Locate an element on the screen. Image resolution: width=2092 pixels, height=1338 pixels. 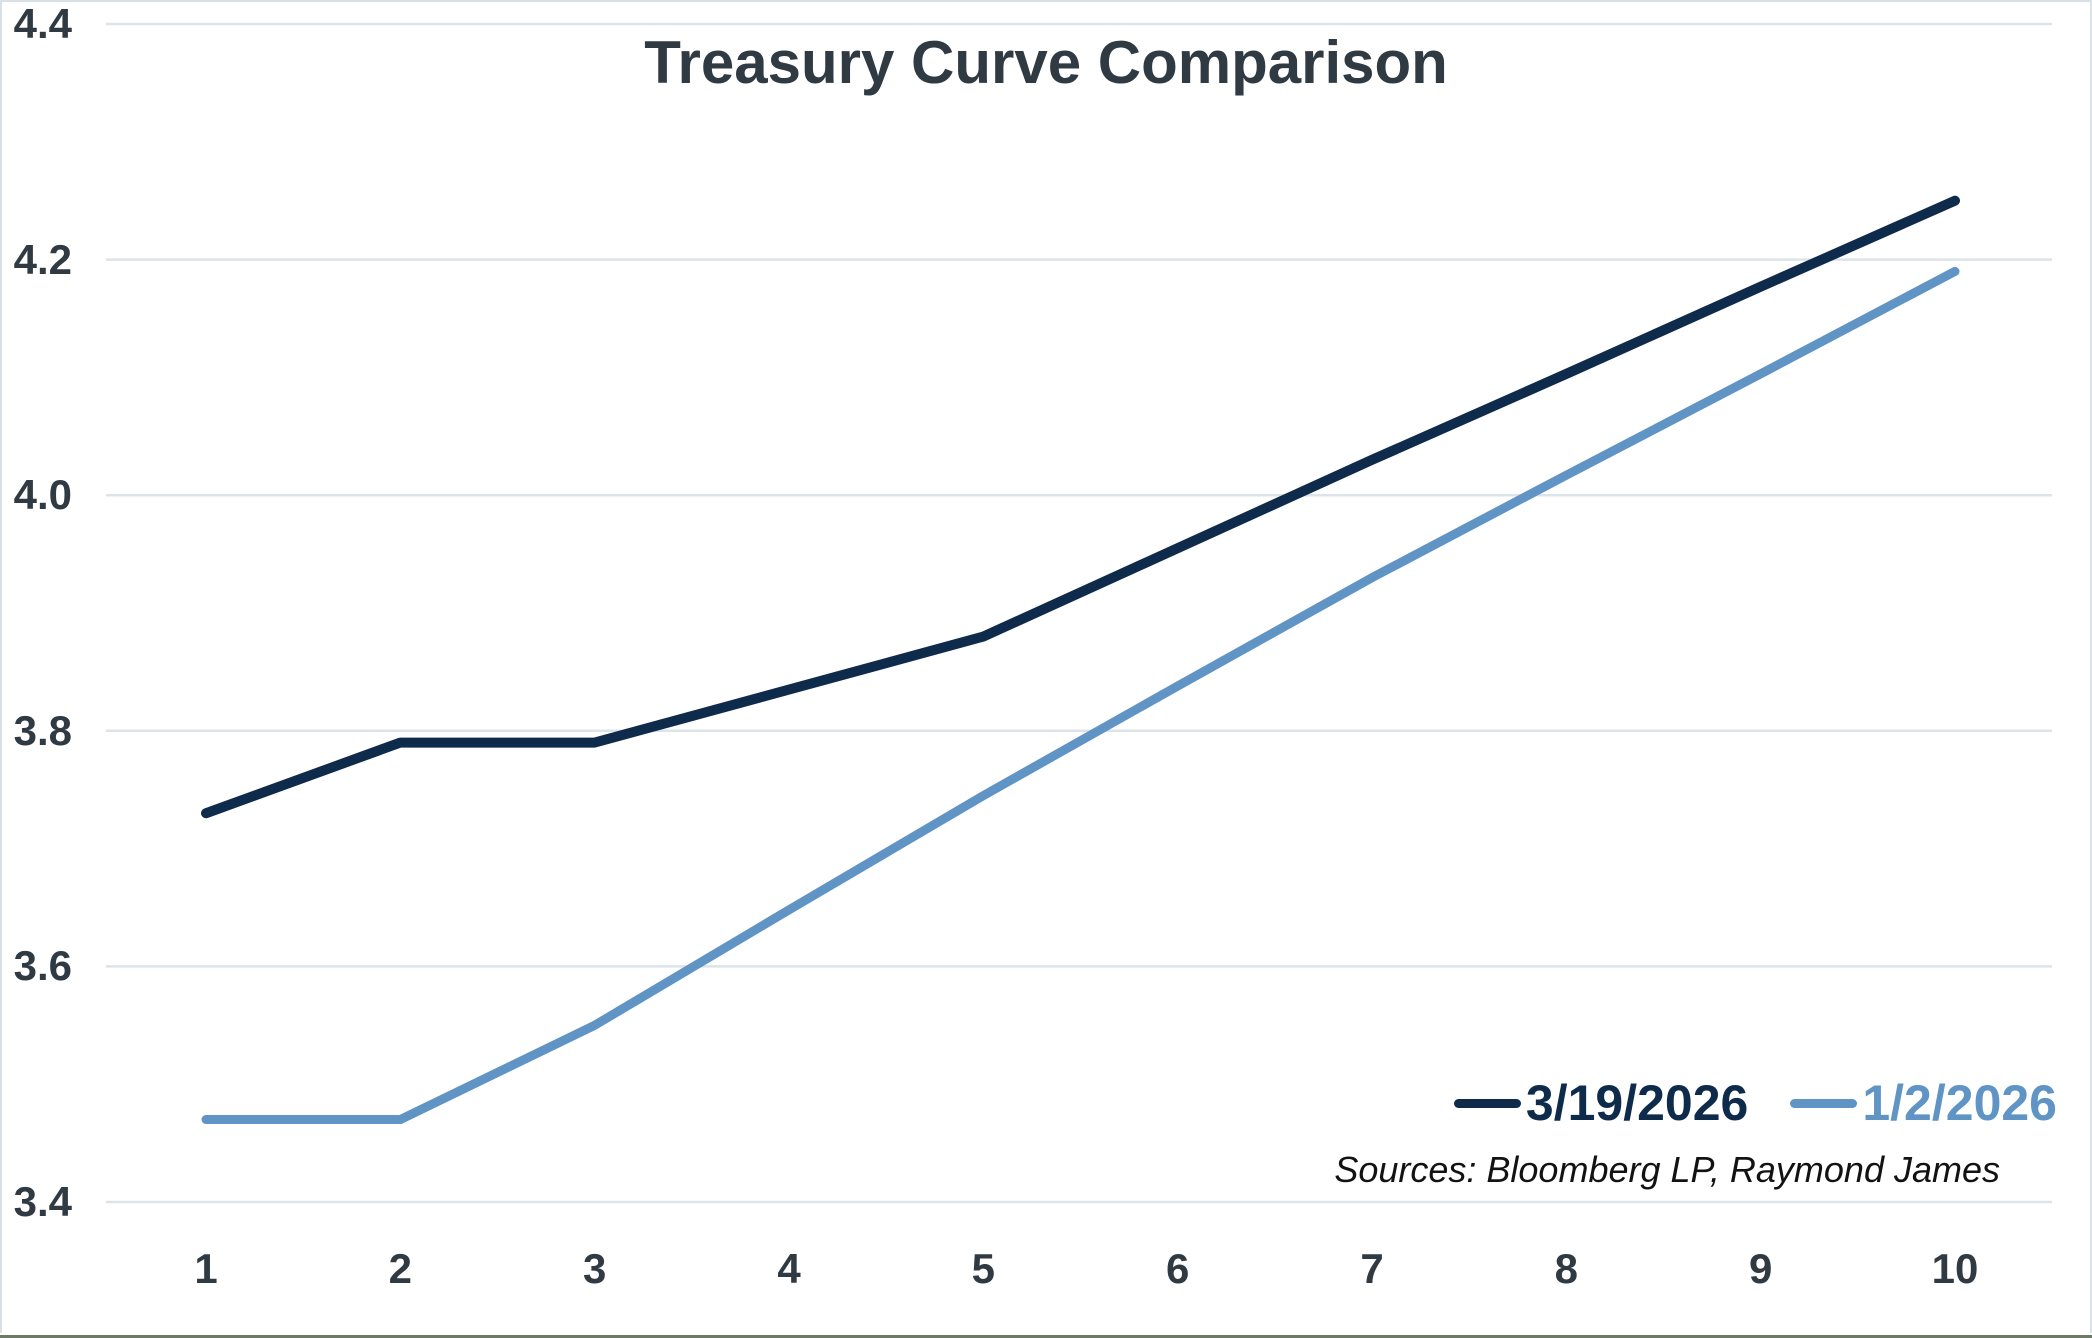
x-tick-label-6: 6 is located at coordinates (1177, 1268).